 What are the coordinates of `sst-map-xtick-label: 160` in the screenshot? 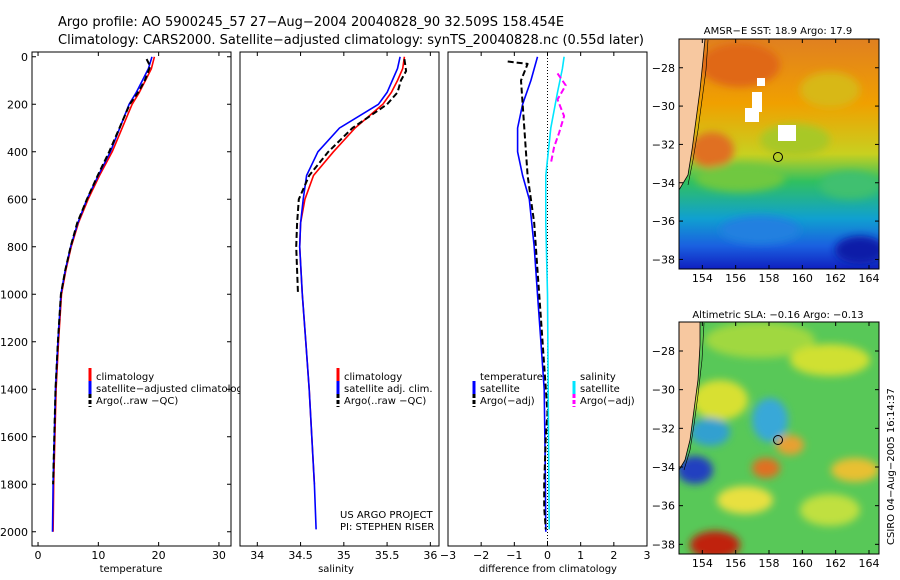 It's located at (802, 278).